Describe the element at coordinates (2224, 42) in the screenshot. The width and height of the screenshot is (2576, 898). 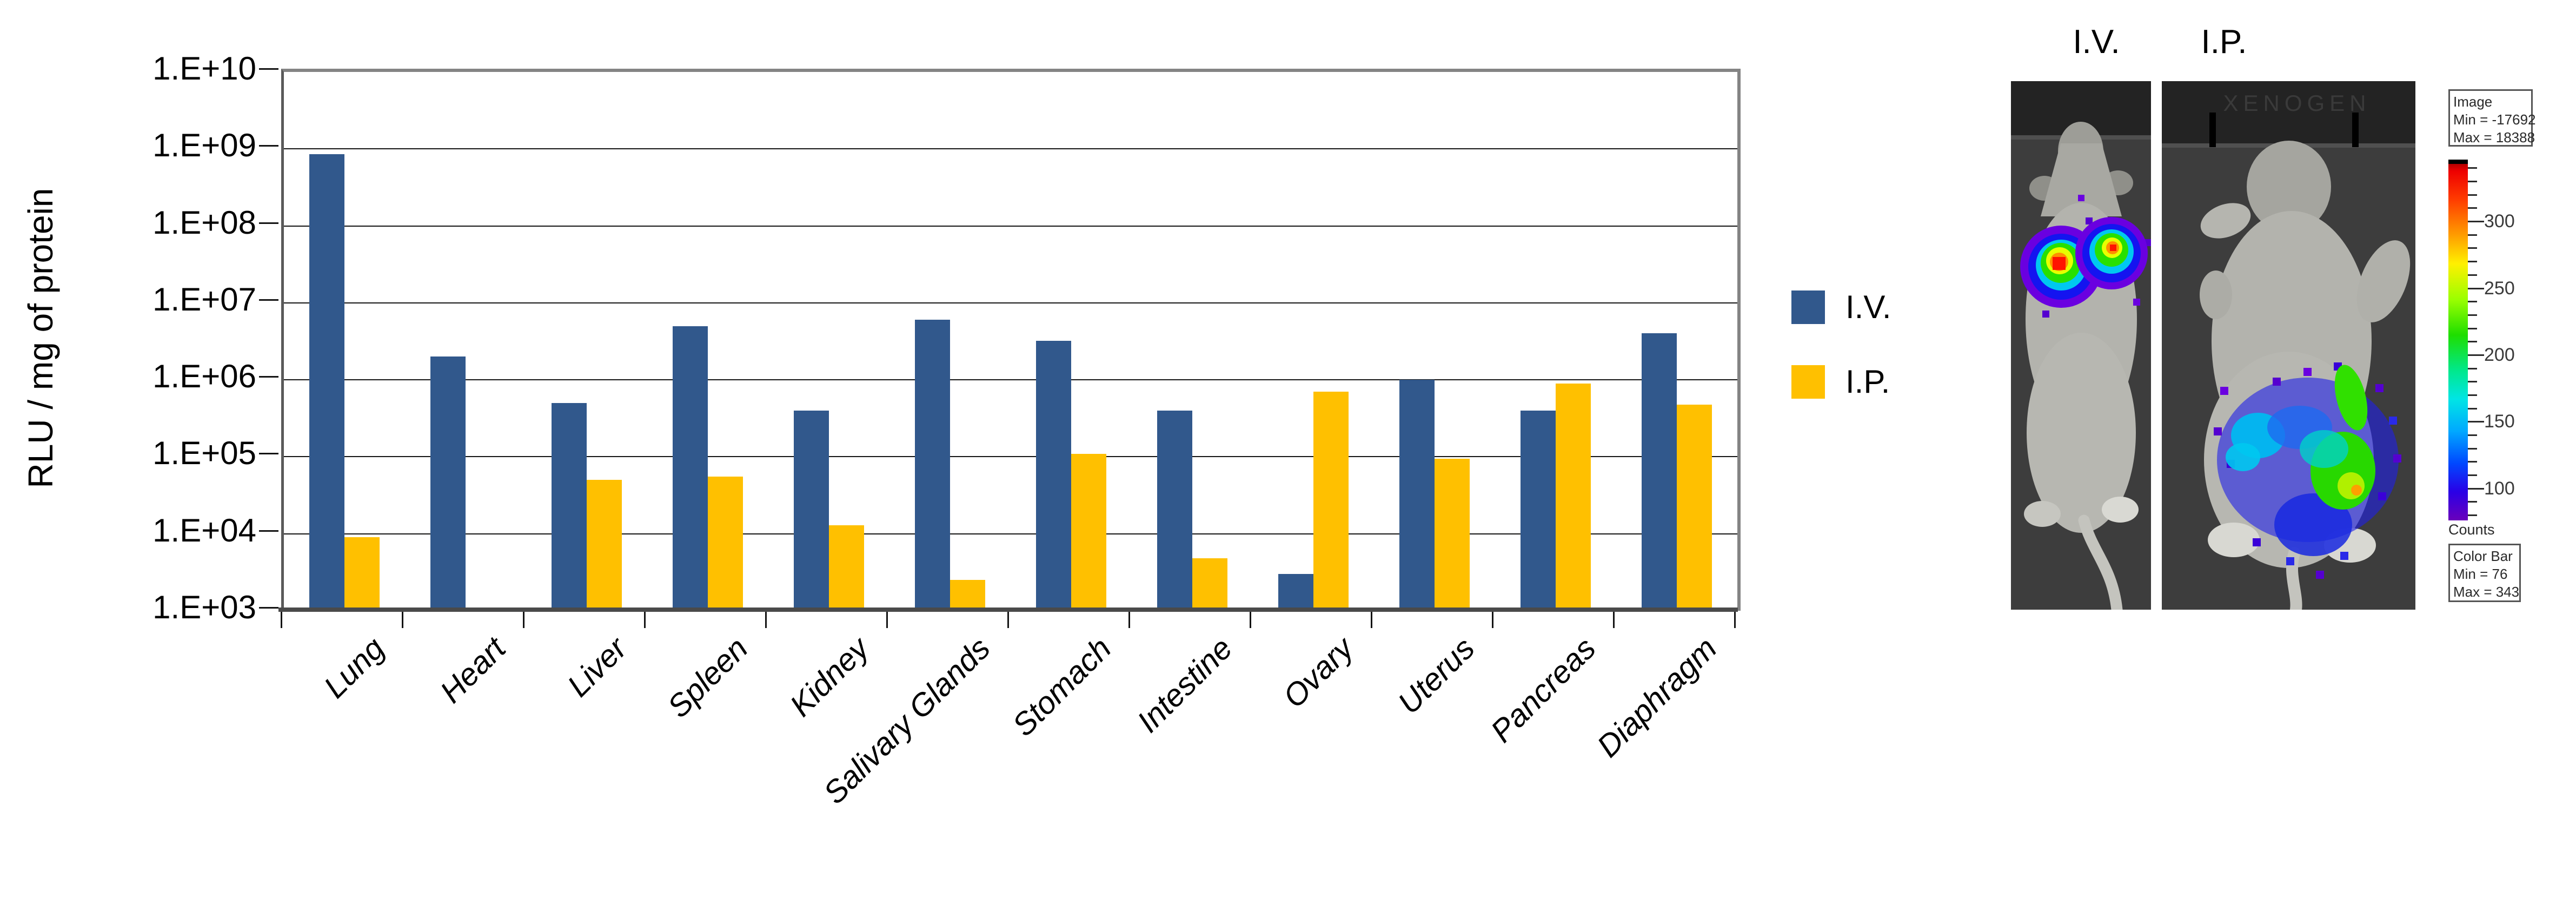
I see `mouse-ip-label: I.P.` at that location.